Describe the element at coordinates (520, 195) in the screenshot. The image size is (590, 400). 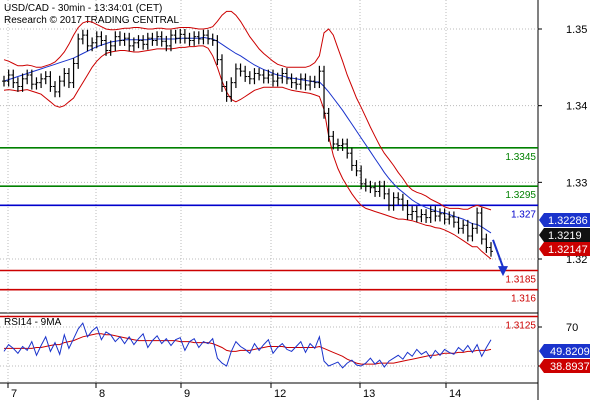
I see `level-label-1.3295: 1.3295` at that location.